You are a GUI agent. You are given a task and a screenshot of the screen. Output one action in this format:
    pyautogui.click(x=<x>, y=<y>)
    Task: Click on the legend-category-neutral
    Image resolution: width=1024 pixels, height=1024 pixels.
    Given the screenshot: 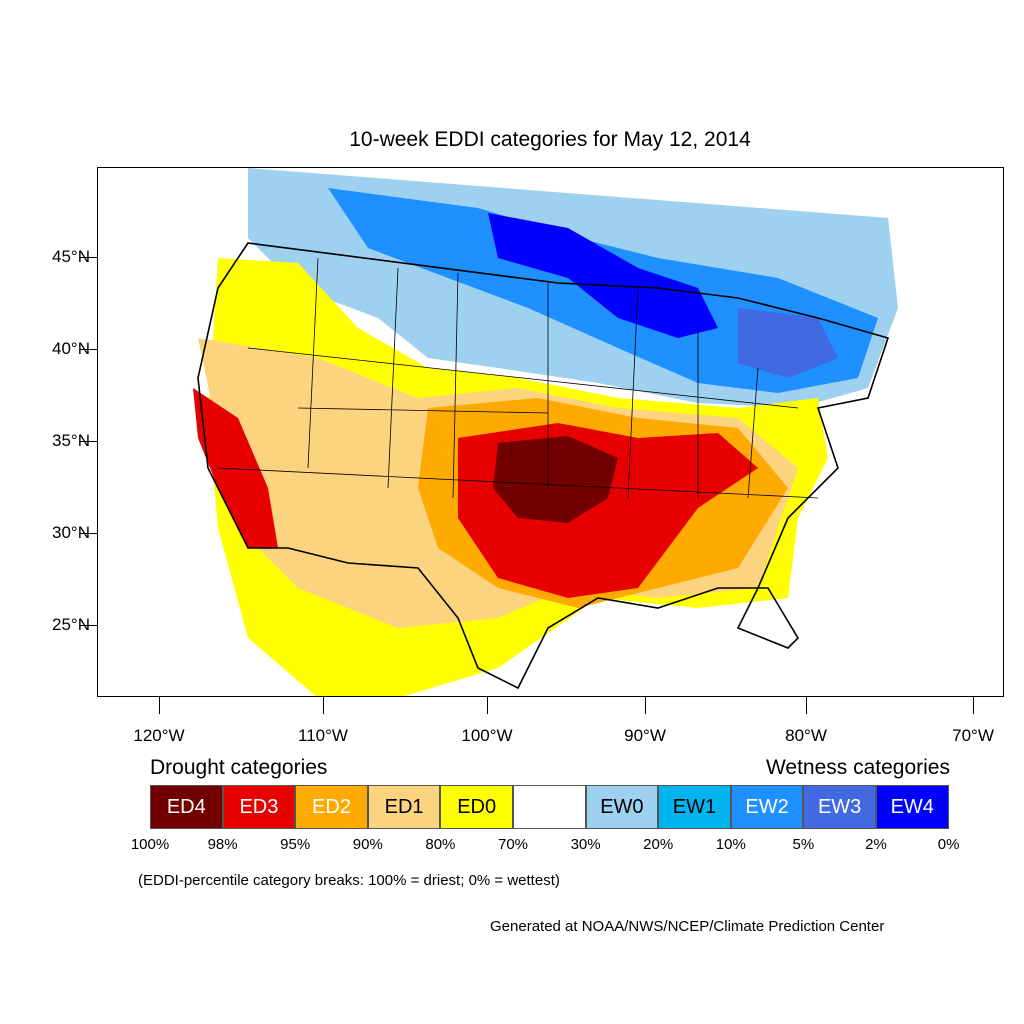 What is the action you would take?
    pyautogui.click(x=549, y=807)
    